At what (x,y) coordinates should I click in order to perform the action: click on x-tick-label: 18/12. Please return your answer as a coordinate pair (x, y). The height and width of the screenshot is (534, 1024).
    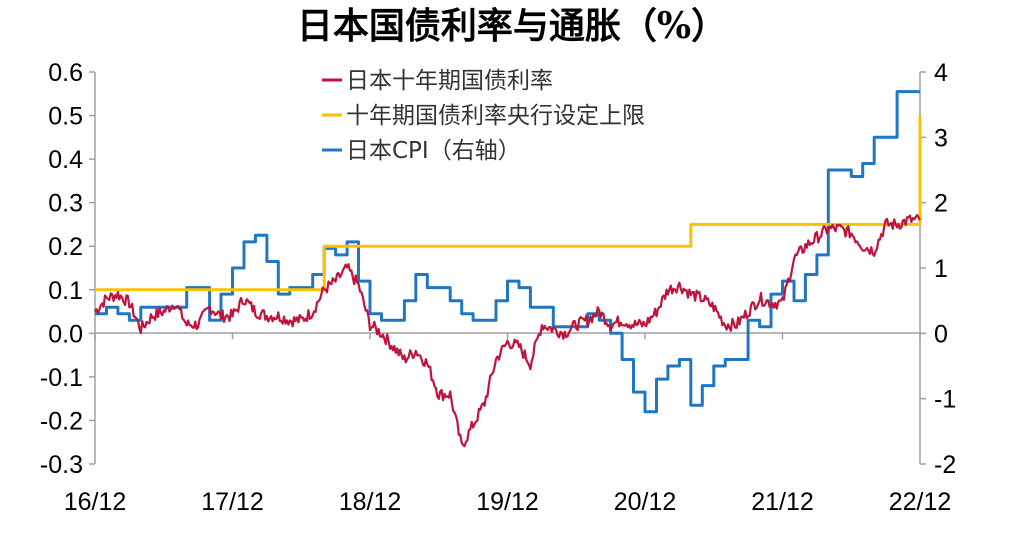
    Looking at the image, I should click on (370, 502).